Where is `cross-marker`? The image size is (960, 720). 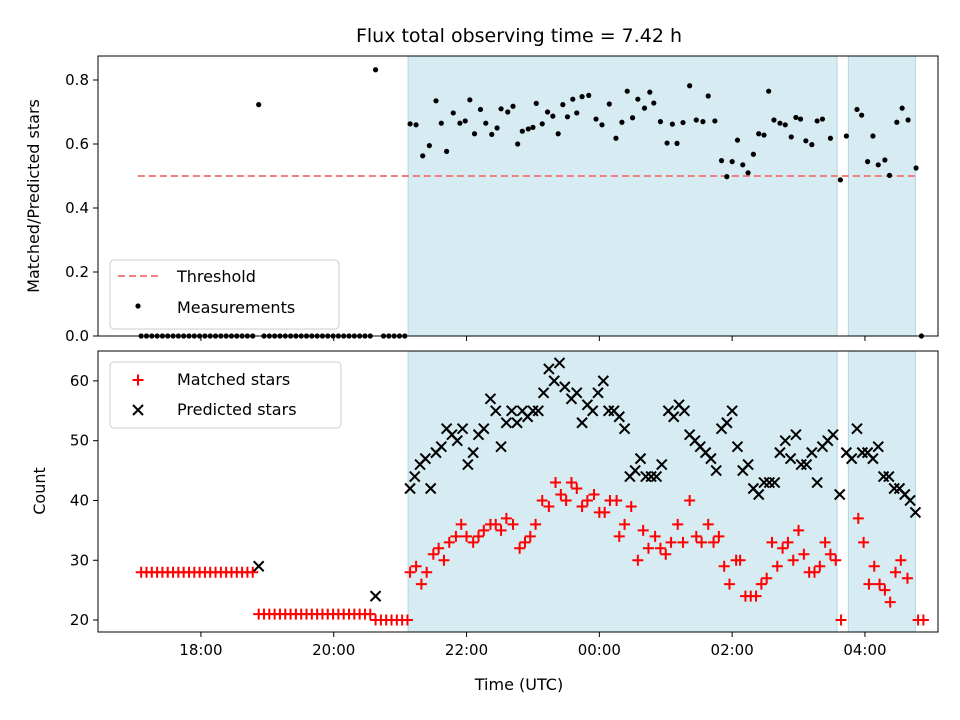
cross-marker is located at coordinates (138, 410).